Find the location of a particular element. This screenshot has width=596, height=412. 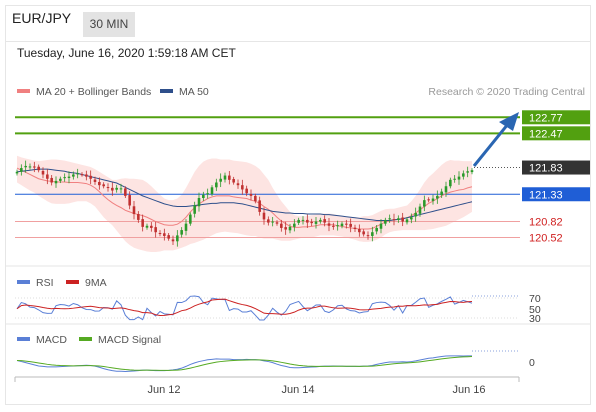

level-labels: 122.77 122.47 121.83 121.33 120.82 120.52 is located at coordinates (556, 177).